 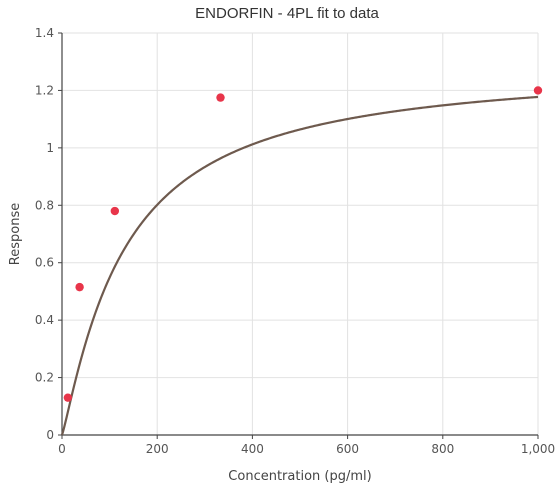 What do you see at coordinates (306, 445) in the screenshot?
I see `x-ticks: 0 200 400 600 800 1,000` at bounding box center [306, 445].